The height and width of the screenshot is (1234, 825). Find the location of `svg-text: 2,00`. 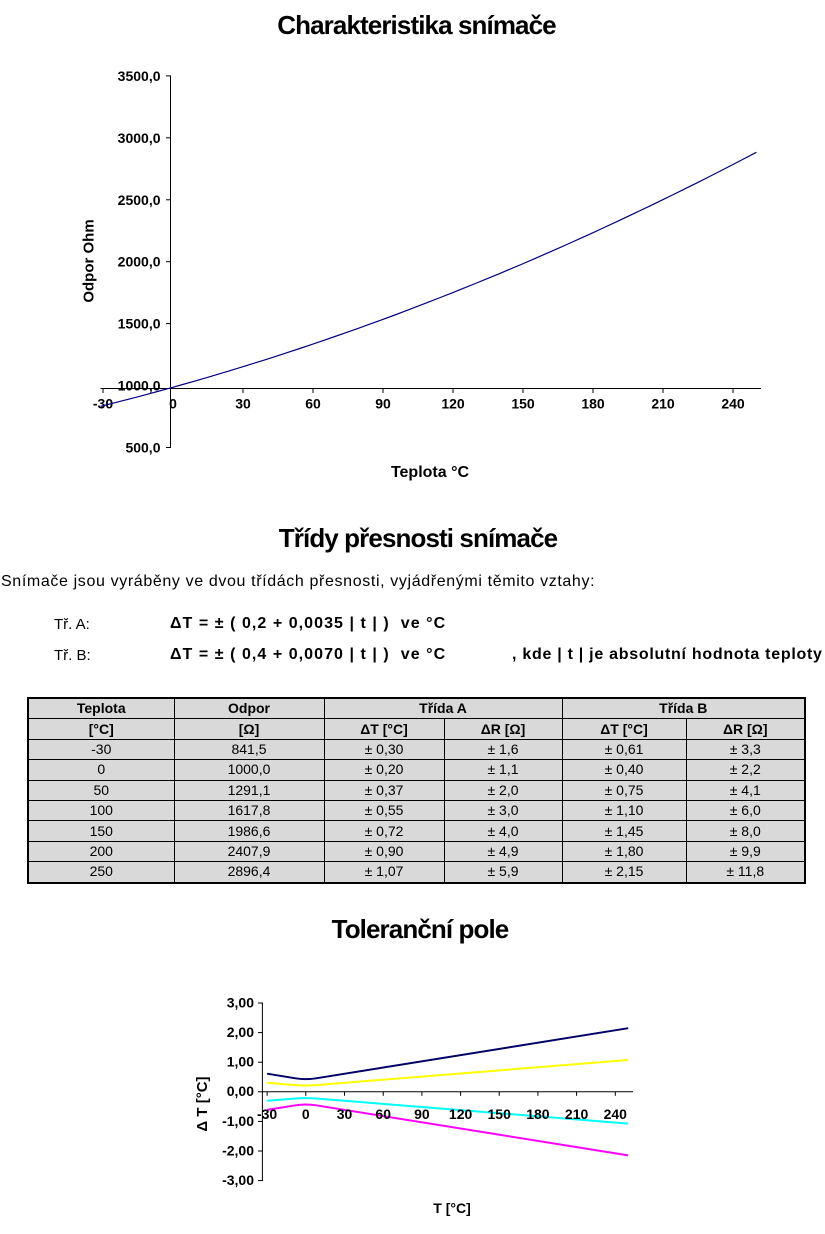

svg-text: 2,00 is located at coordinates (240, 1032).